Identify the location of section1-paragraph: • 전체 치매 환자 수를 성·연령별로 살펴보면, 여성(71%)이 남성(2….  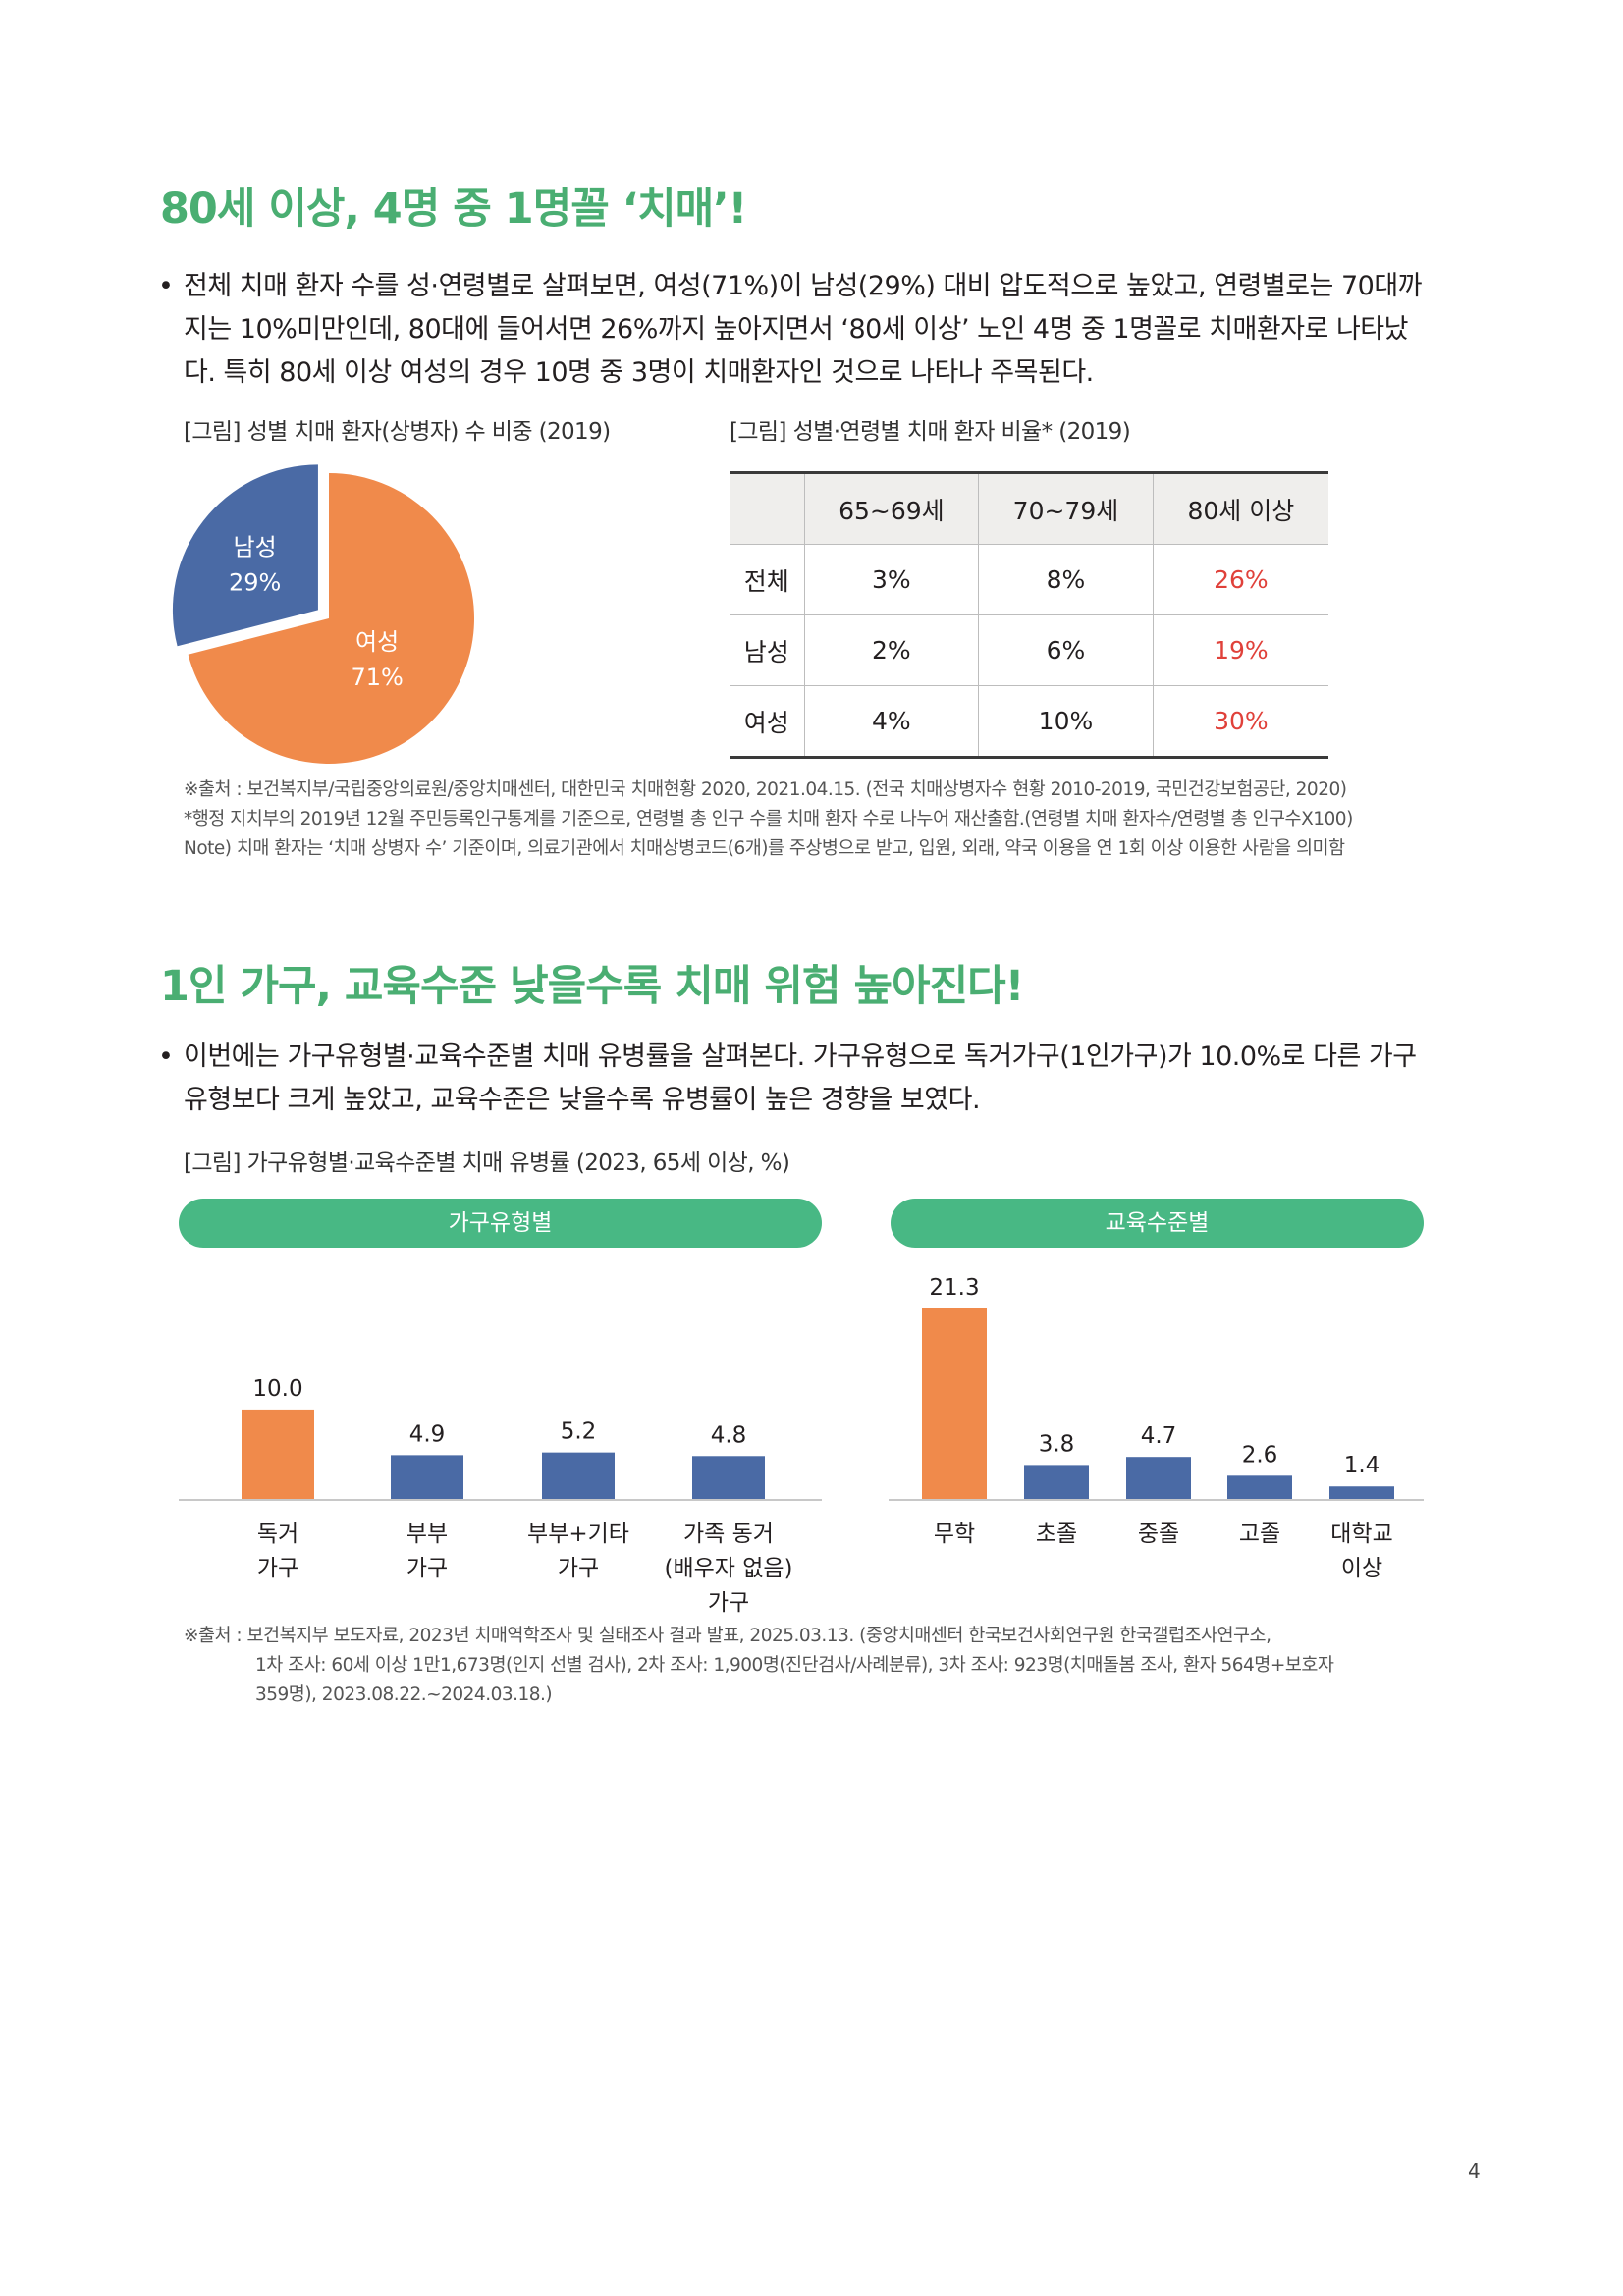
(790, 330).